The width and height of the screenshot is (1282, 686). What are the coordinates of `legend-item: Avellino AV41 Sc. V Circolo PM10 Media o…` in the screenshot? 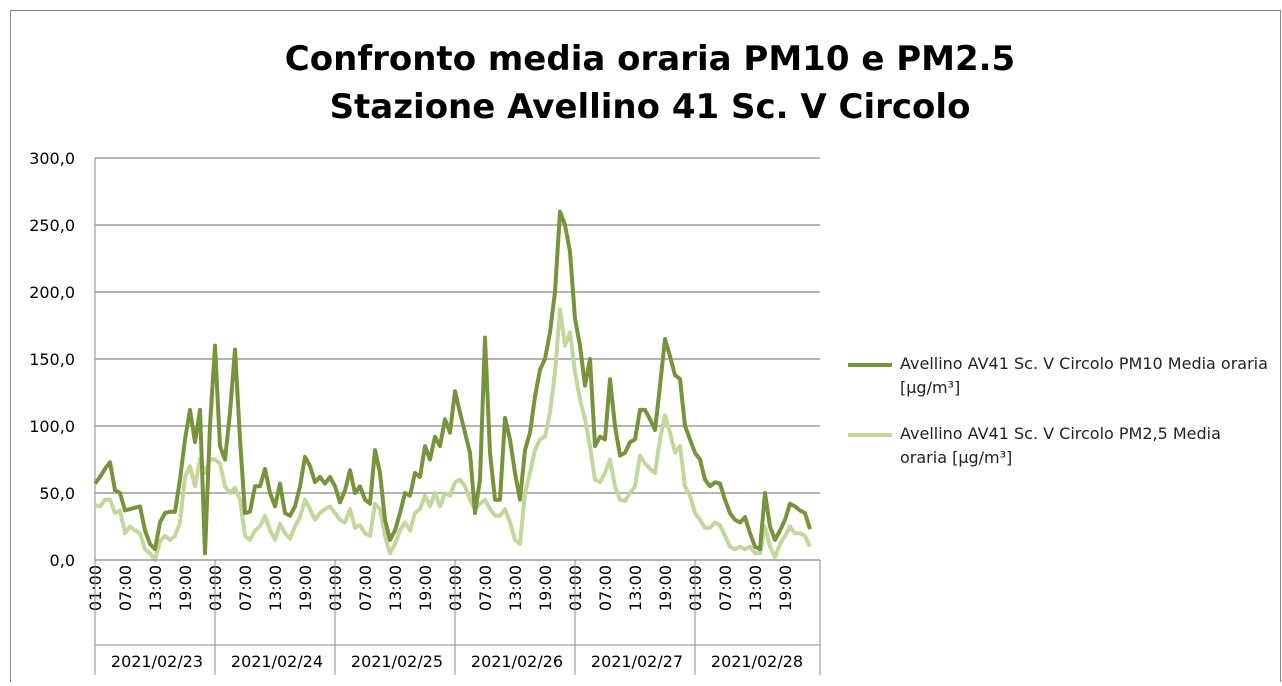 It's located at (1058, 376).